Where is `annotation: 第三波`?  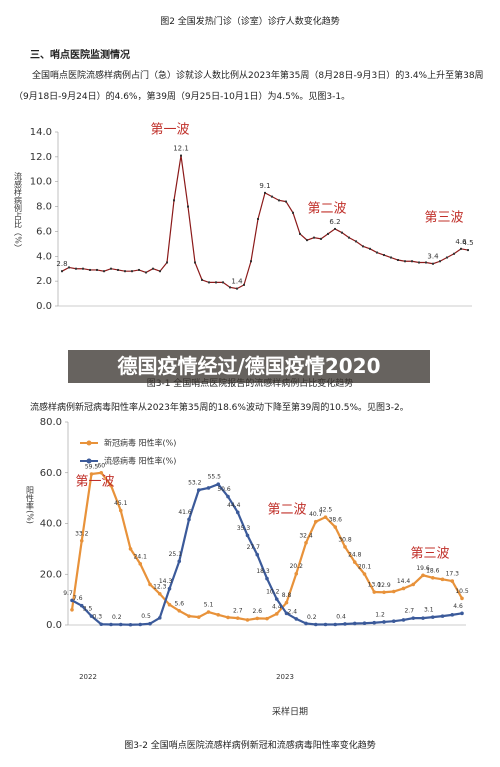
annotation: 第三波 is located at coordinates (443, 218).